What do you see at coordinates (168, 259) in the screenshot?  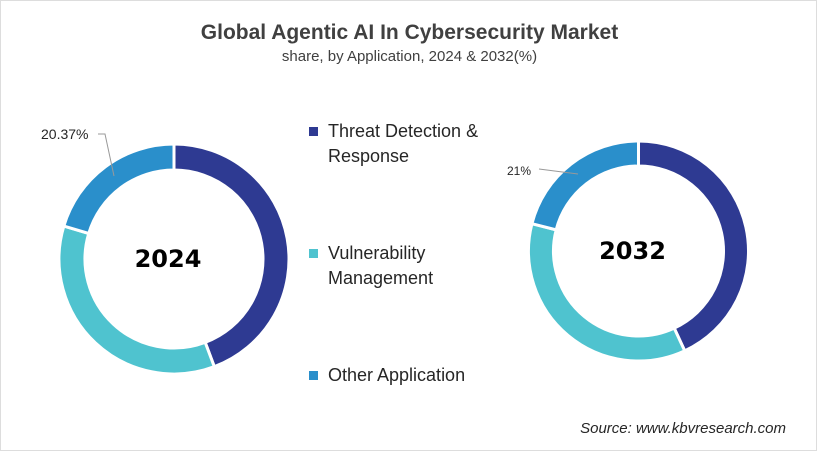 I see `donut-center-label: 2024` at bounding box center [168, 259].